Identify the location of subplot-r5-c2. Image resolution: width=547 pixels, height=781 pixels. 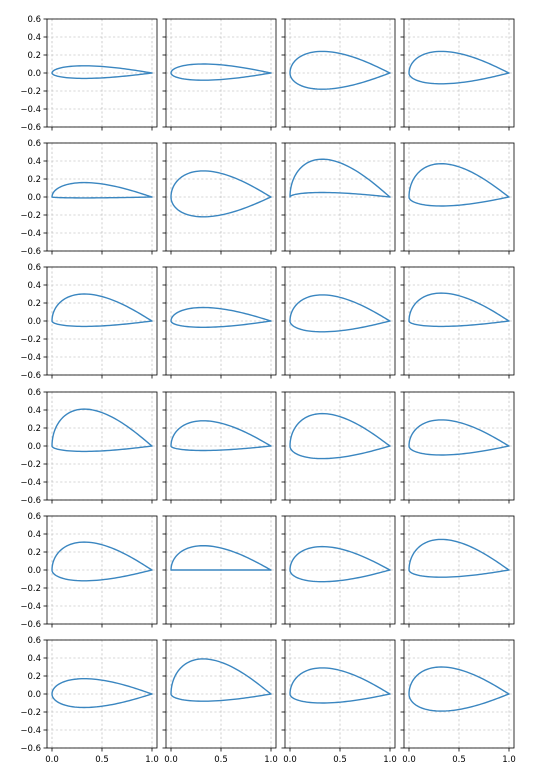
(219, 571).